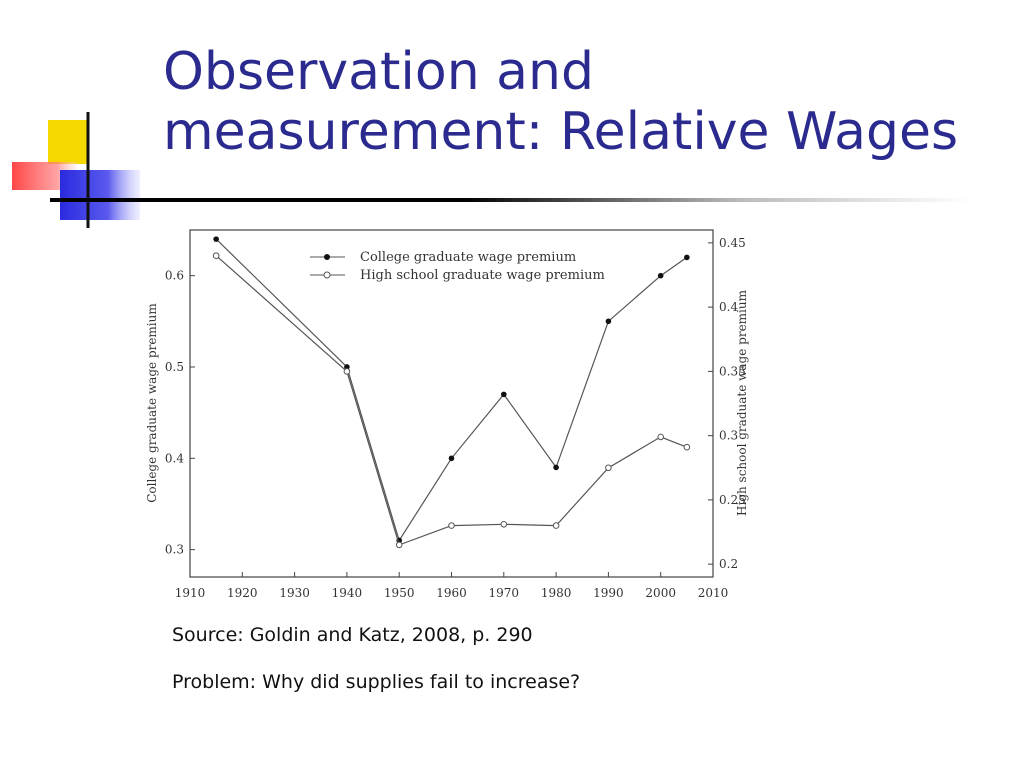  Describe the element at coordinates (561, 132) in the screenshot. I see `title-line-2: measurement: Relative Wages` at that location.